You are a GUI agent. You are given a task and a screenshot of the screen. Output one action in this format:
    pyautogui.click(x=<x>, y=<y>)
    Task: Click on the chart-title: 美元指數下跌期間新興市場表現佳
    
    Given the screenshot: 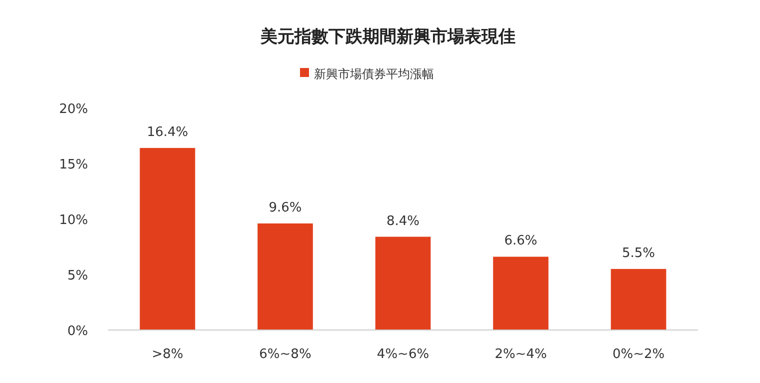 What is the action you would take?
    pyautogui.click(x=388, y=37)
    